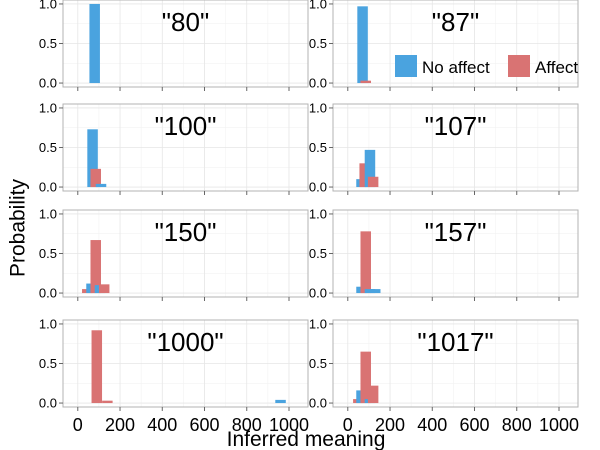  What do you see at coordinates (456, 67) in the screenshot?
I see `legend-label: No affect` at bounding box center [456, 67].